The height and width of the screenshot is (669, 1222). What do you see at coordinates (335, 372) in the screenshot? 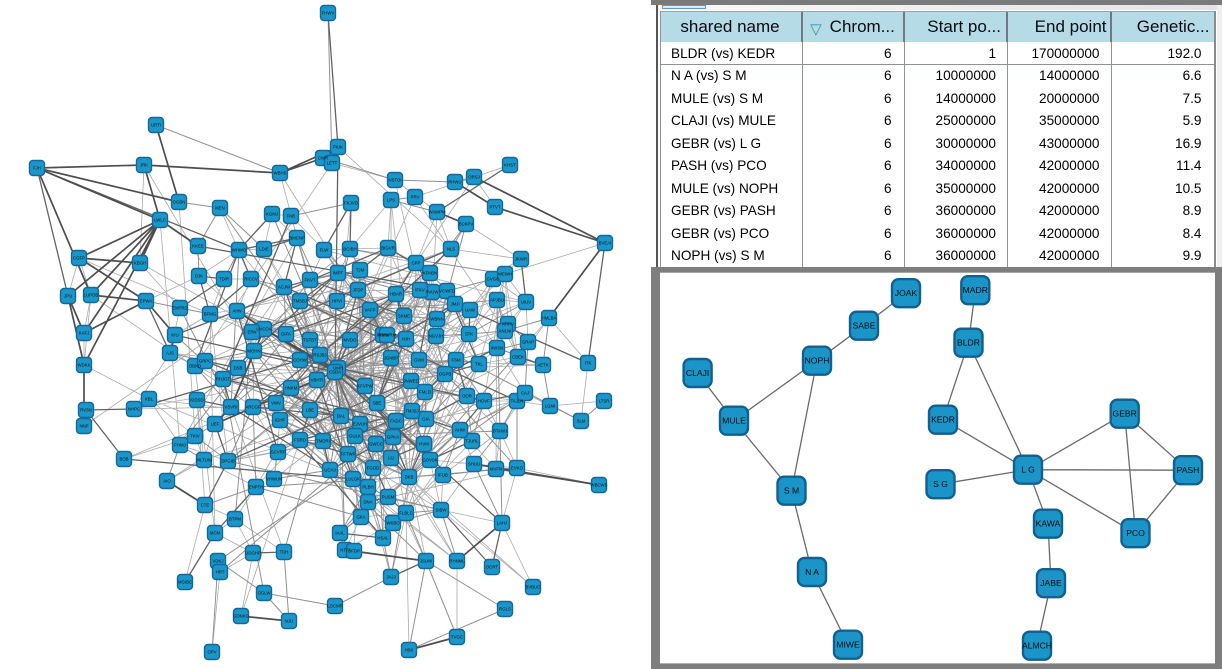
I see `svg-text: CSDA` at bounding box center [335, 372].